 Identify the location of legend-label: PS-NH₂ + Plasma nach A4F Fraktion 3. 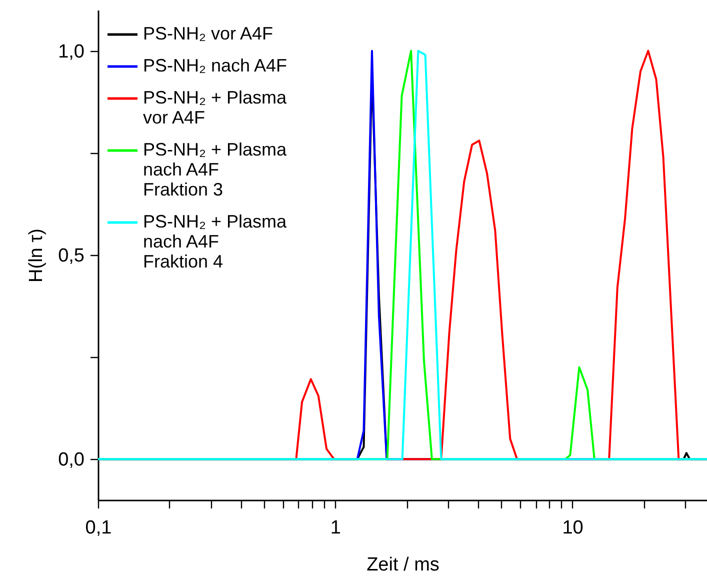
(215, 170).